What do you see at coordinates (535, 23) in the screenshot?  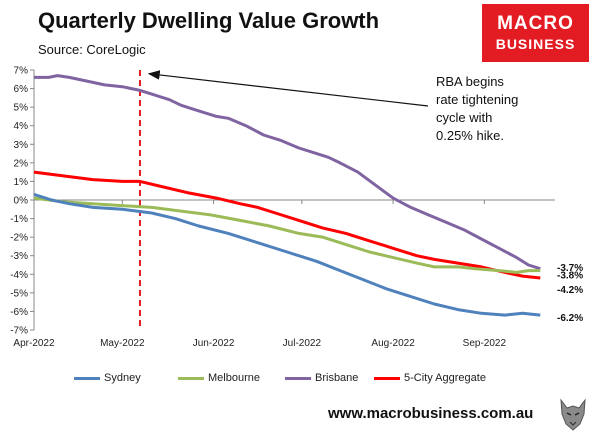 I see `logo-line-macro: MACRO` at bounding box center [535, 23].